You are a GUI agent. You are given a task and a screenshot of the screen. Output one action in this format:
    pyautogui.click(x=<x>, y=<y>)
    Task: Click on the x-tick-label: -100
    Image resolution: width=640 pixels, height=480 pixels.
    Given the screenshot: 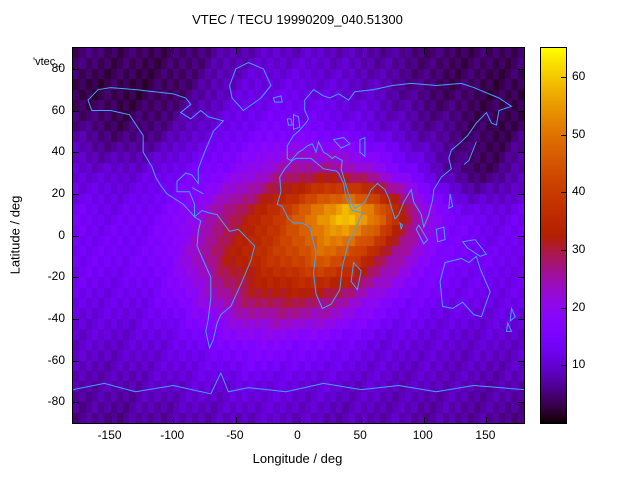 What is the action you would take?
    pyautogui.click(x=172, y=435)
    